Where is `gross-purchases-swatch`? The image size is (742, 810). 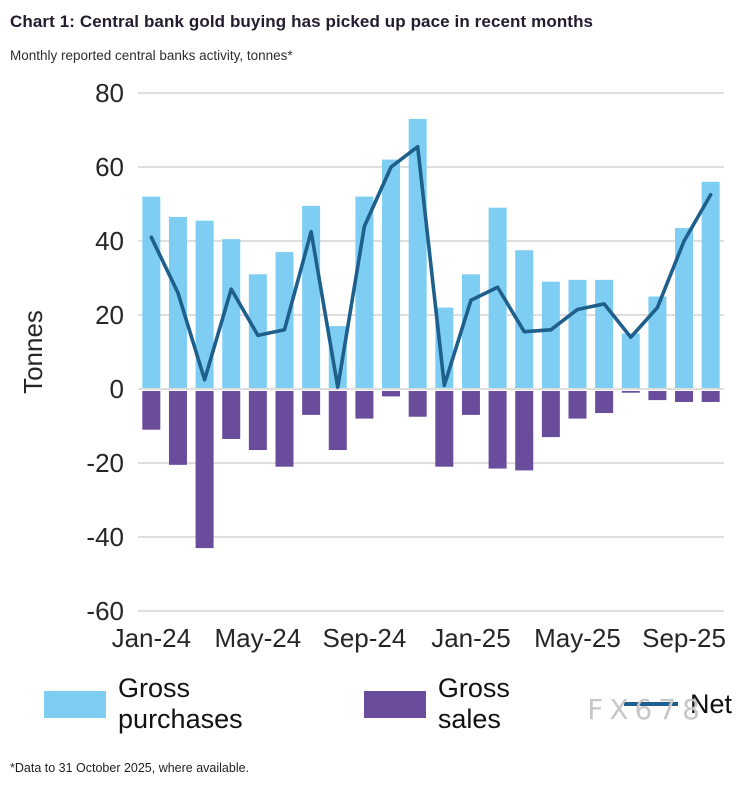 gross-purchases-swatch is located at coordinates (75, 704).